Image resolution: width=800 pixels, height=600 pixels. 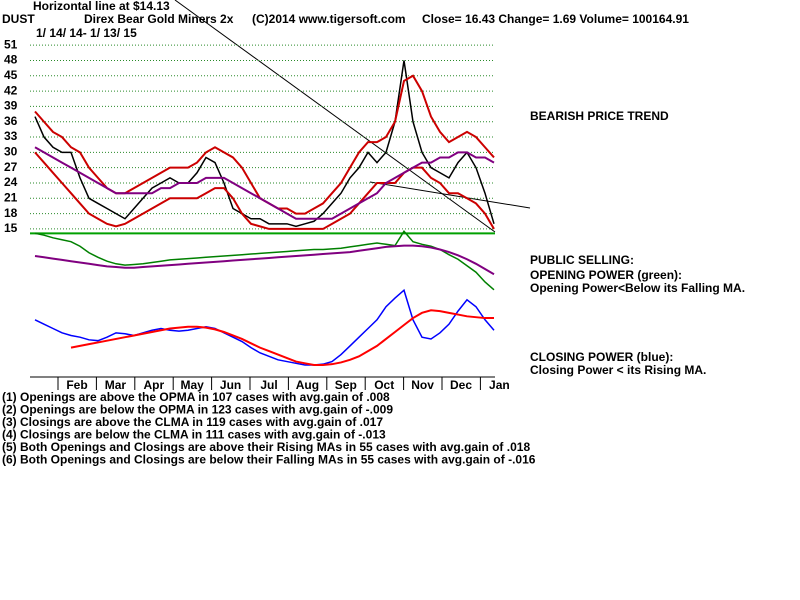 I want to click on x-tick-label: Nov, so click(x=422, y=385).